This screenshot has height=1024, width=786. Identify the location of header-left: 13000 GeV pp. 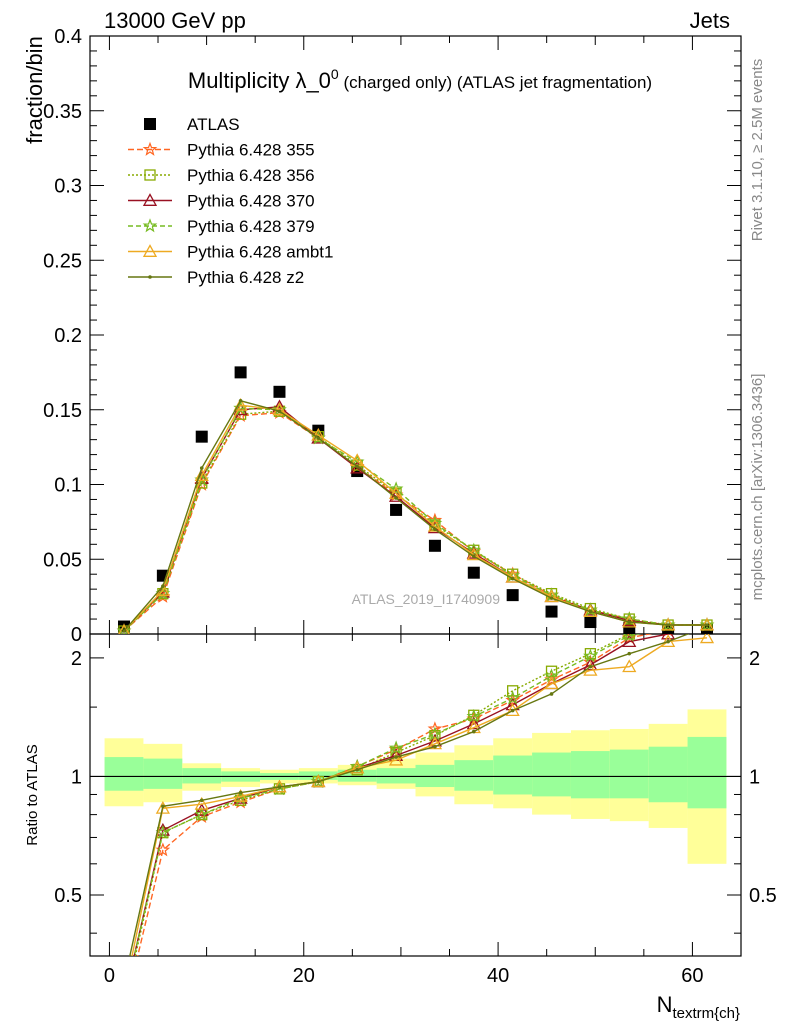
(175, 20).